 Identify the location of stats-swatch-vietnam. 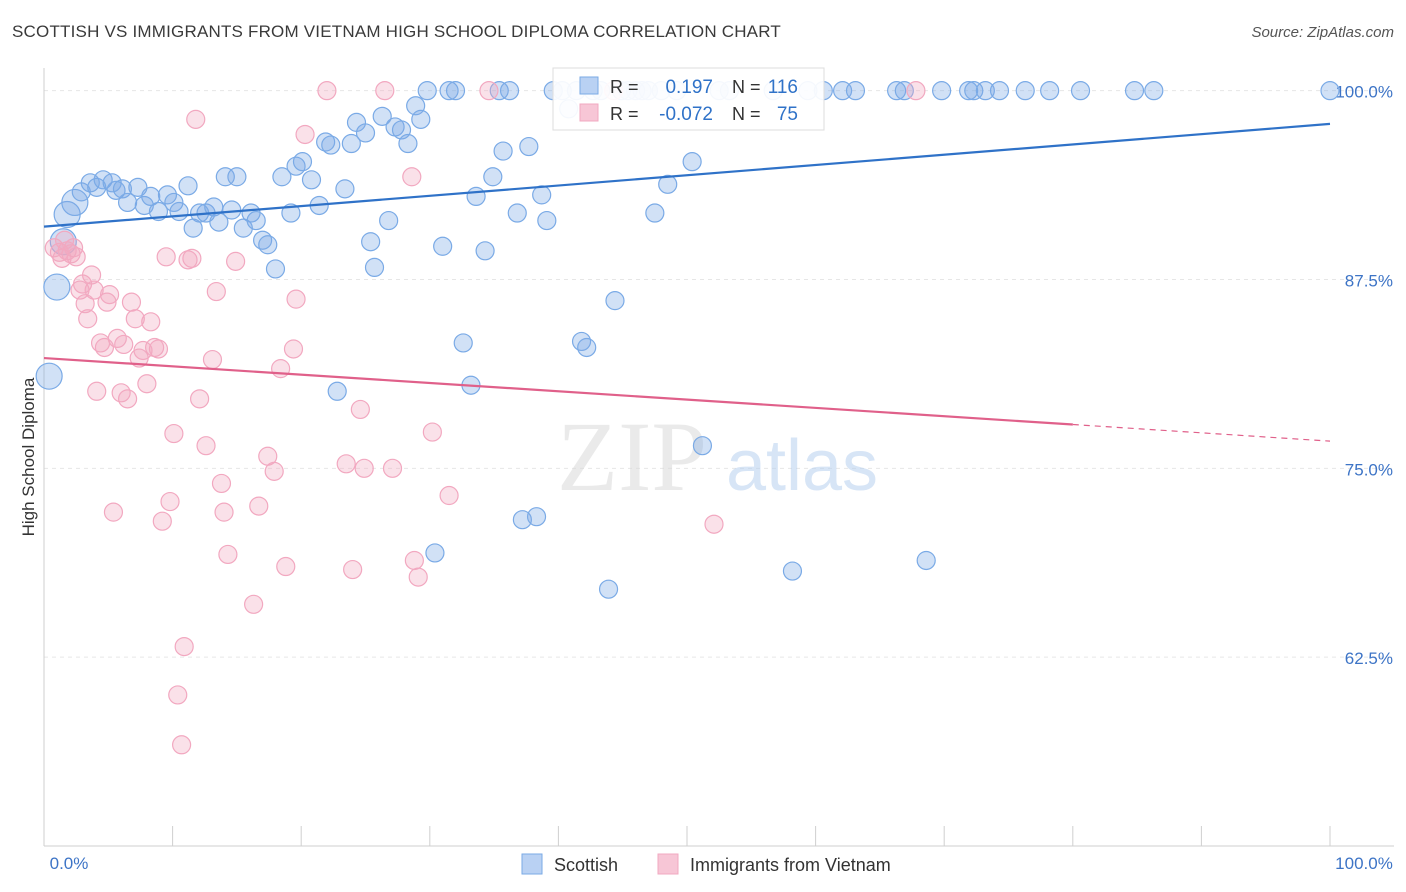
(589, 112).